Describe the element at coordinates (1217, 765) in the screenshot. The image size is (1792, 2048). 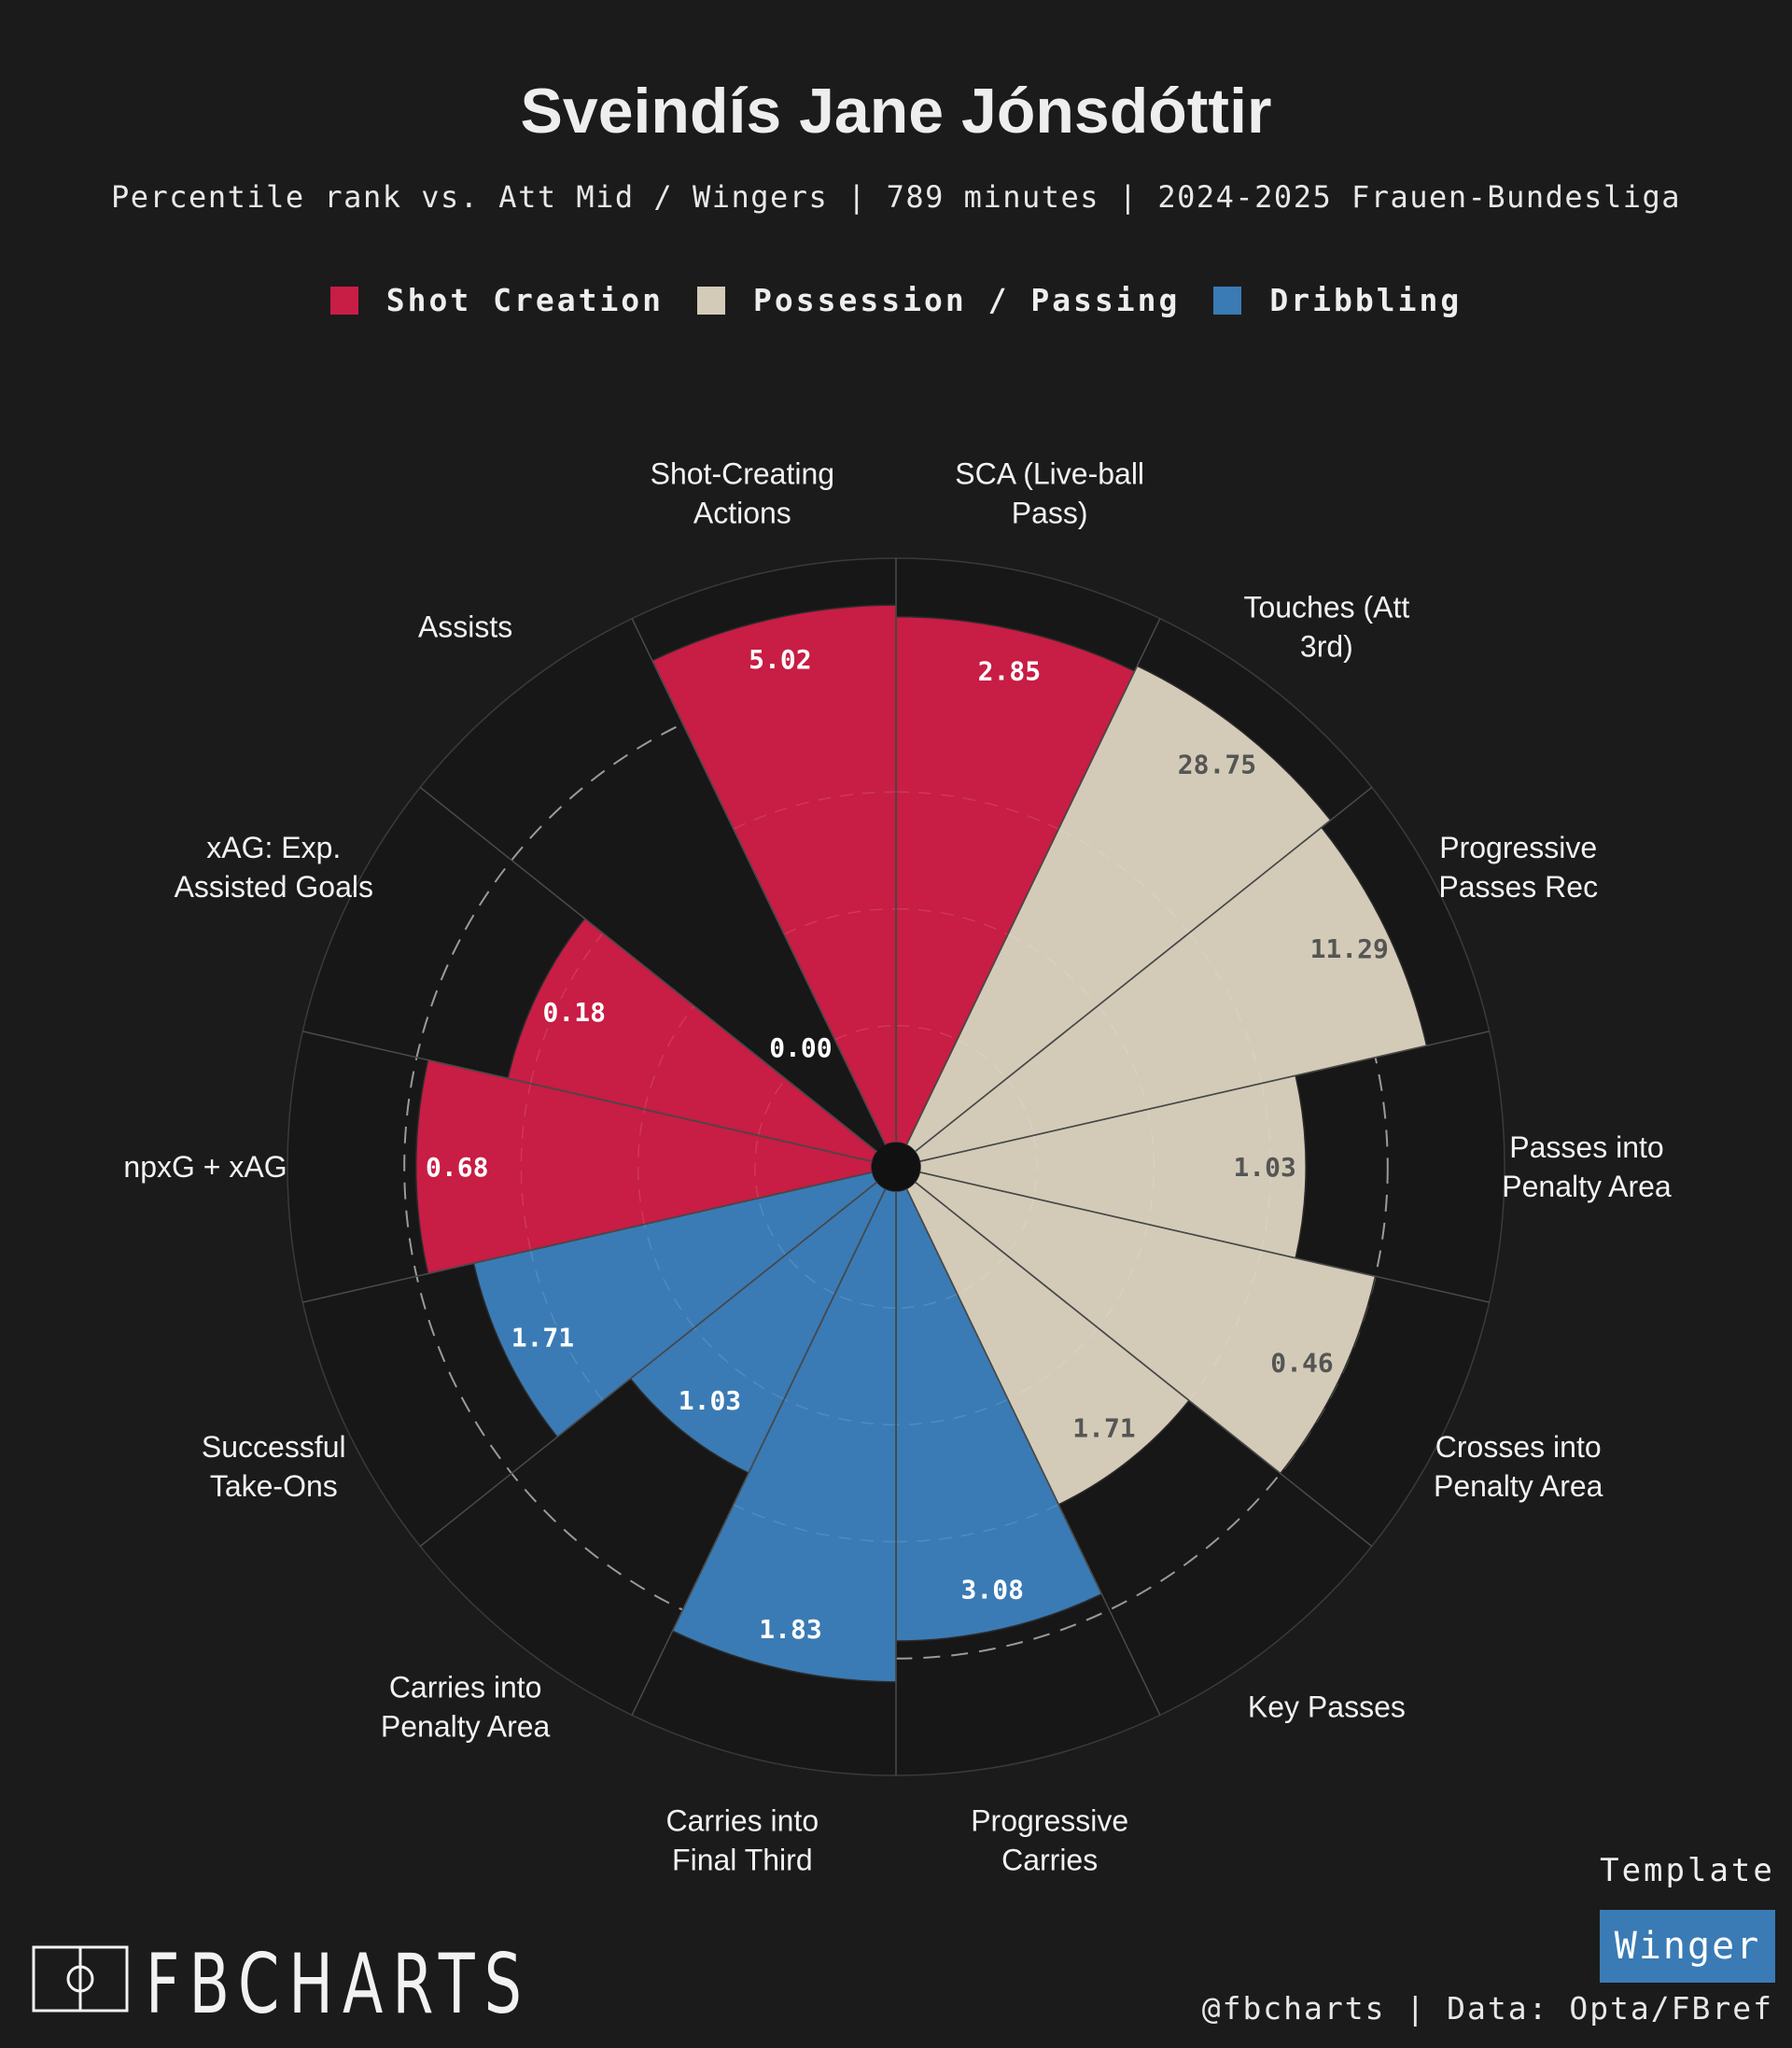
I see `value-label: 28.75` at that location.